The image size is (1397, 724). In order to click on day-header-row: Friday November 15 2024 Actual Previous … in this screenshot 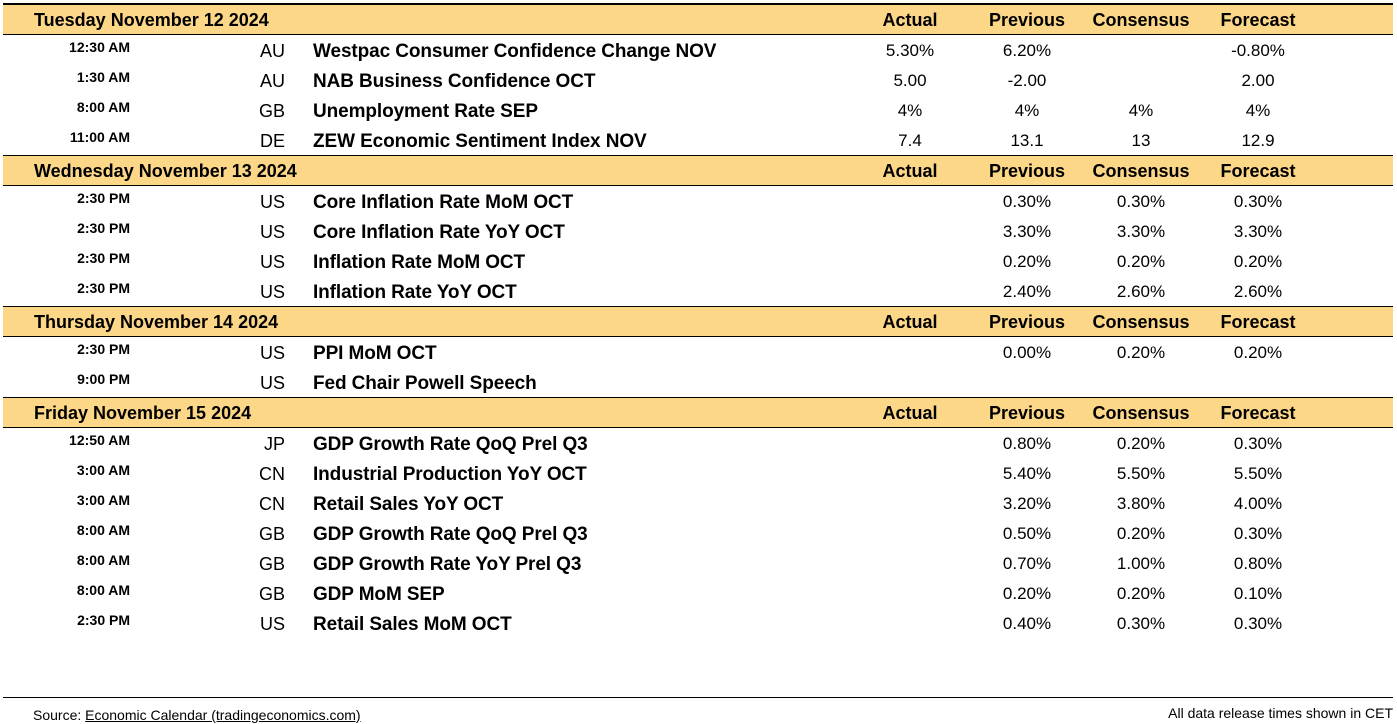, I will do `click(698, 412)`.